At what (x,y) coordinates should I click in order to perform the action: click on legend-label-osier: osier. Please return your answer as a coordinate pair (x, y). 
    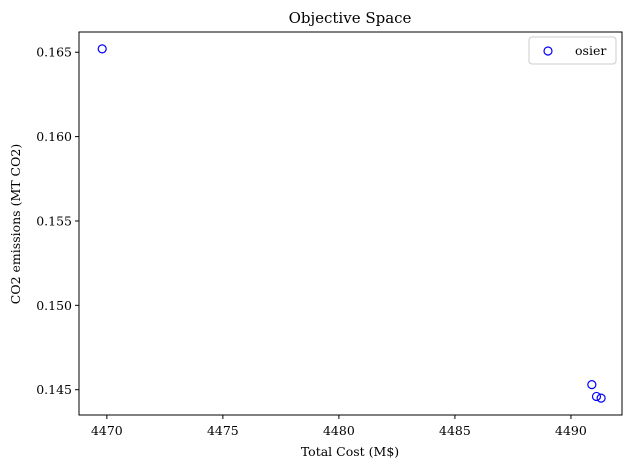
    Looking at the image, I should click on (590, 50).